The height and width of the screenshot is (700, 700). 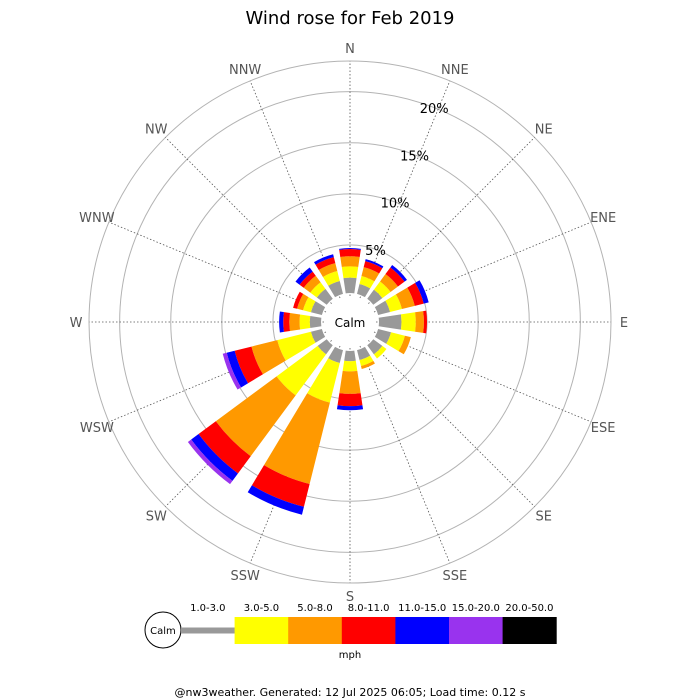 I want to click on ring-label-3: 15%, so click(x=414, y=156).